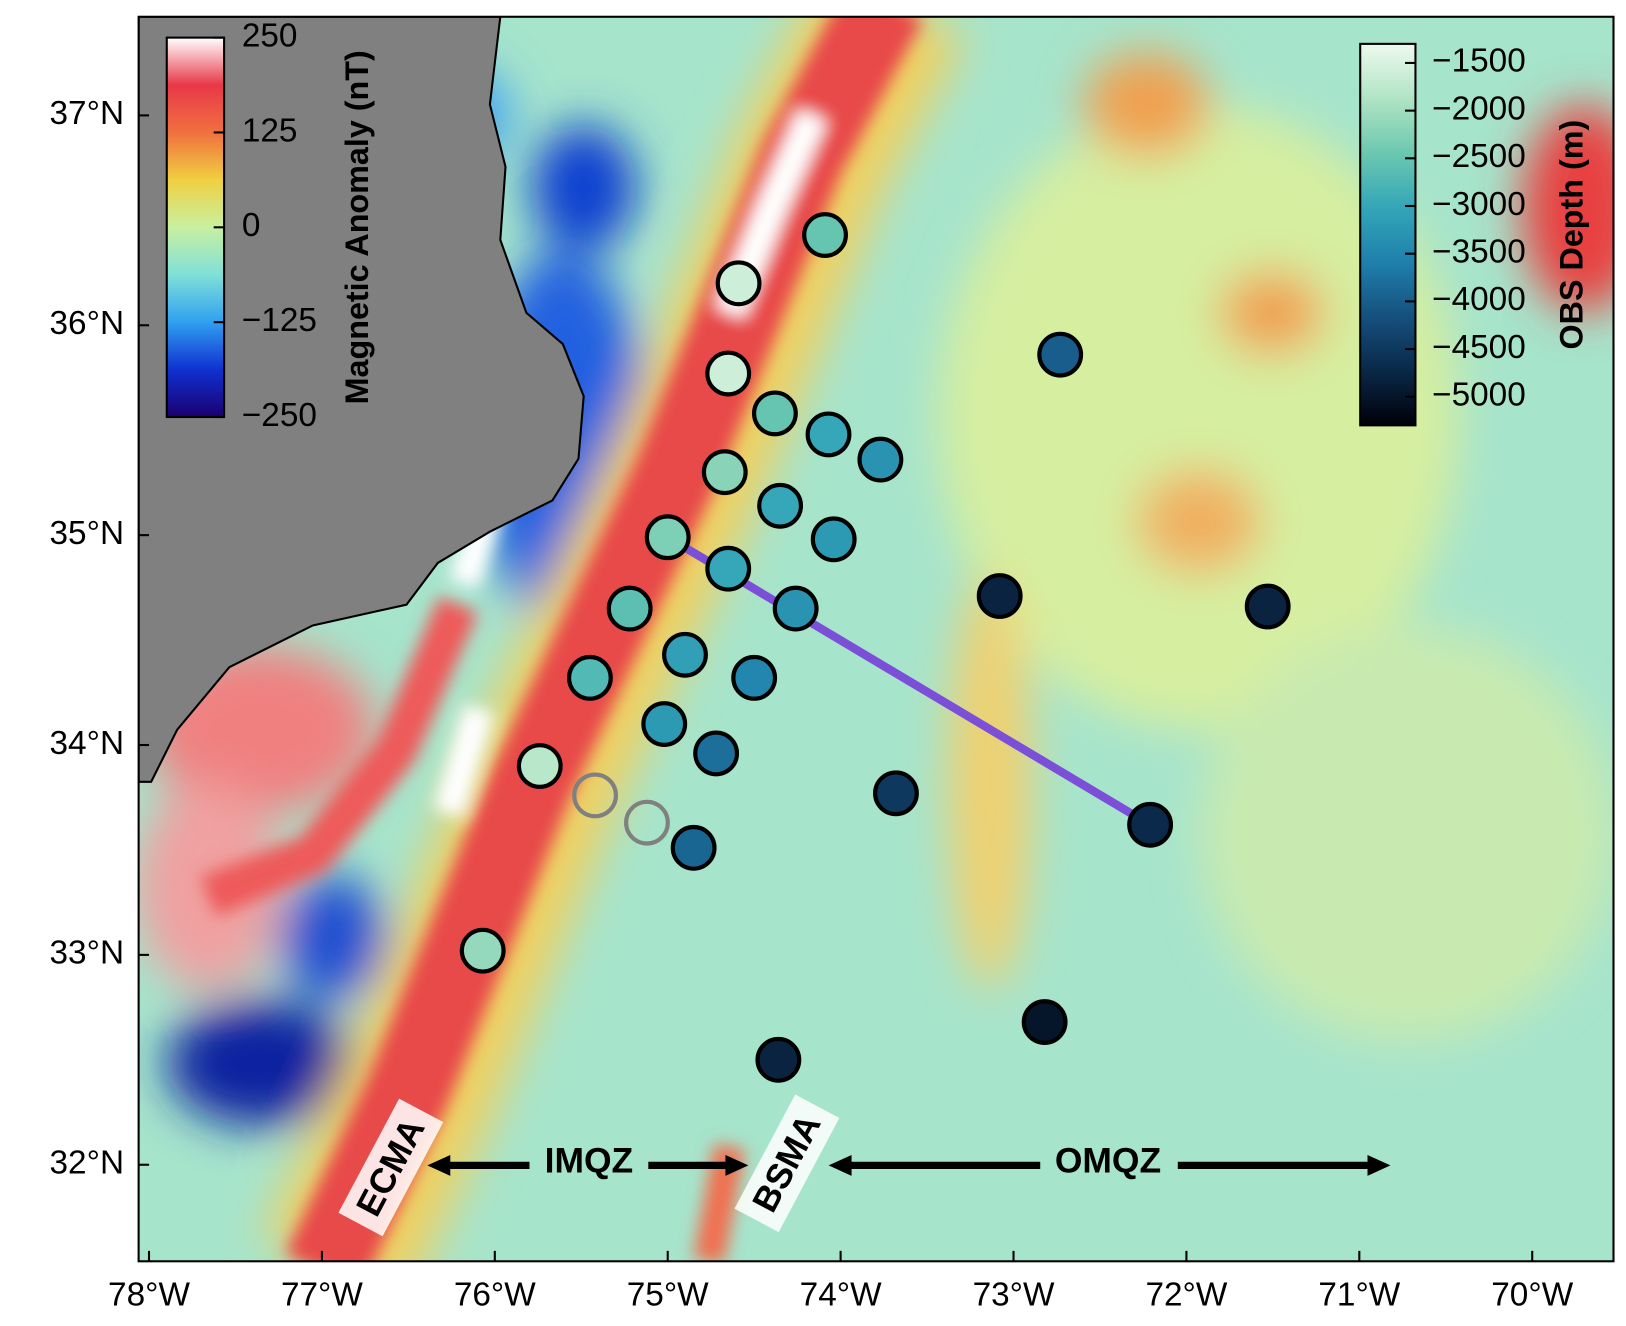 Image resolution: width=1626 pixels, height=1326 pixels. What do you see at coordinates (87, 323) in the screenshot?
I see `y-tick-label: 36°N` at bounding box center [87, 323].